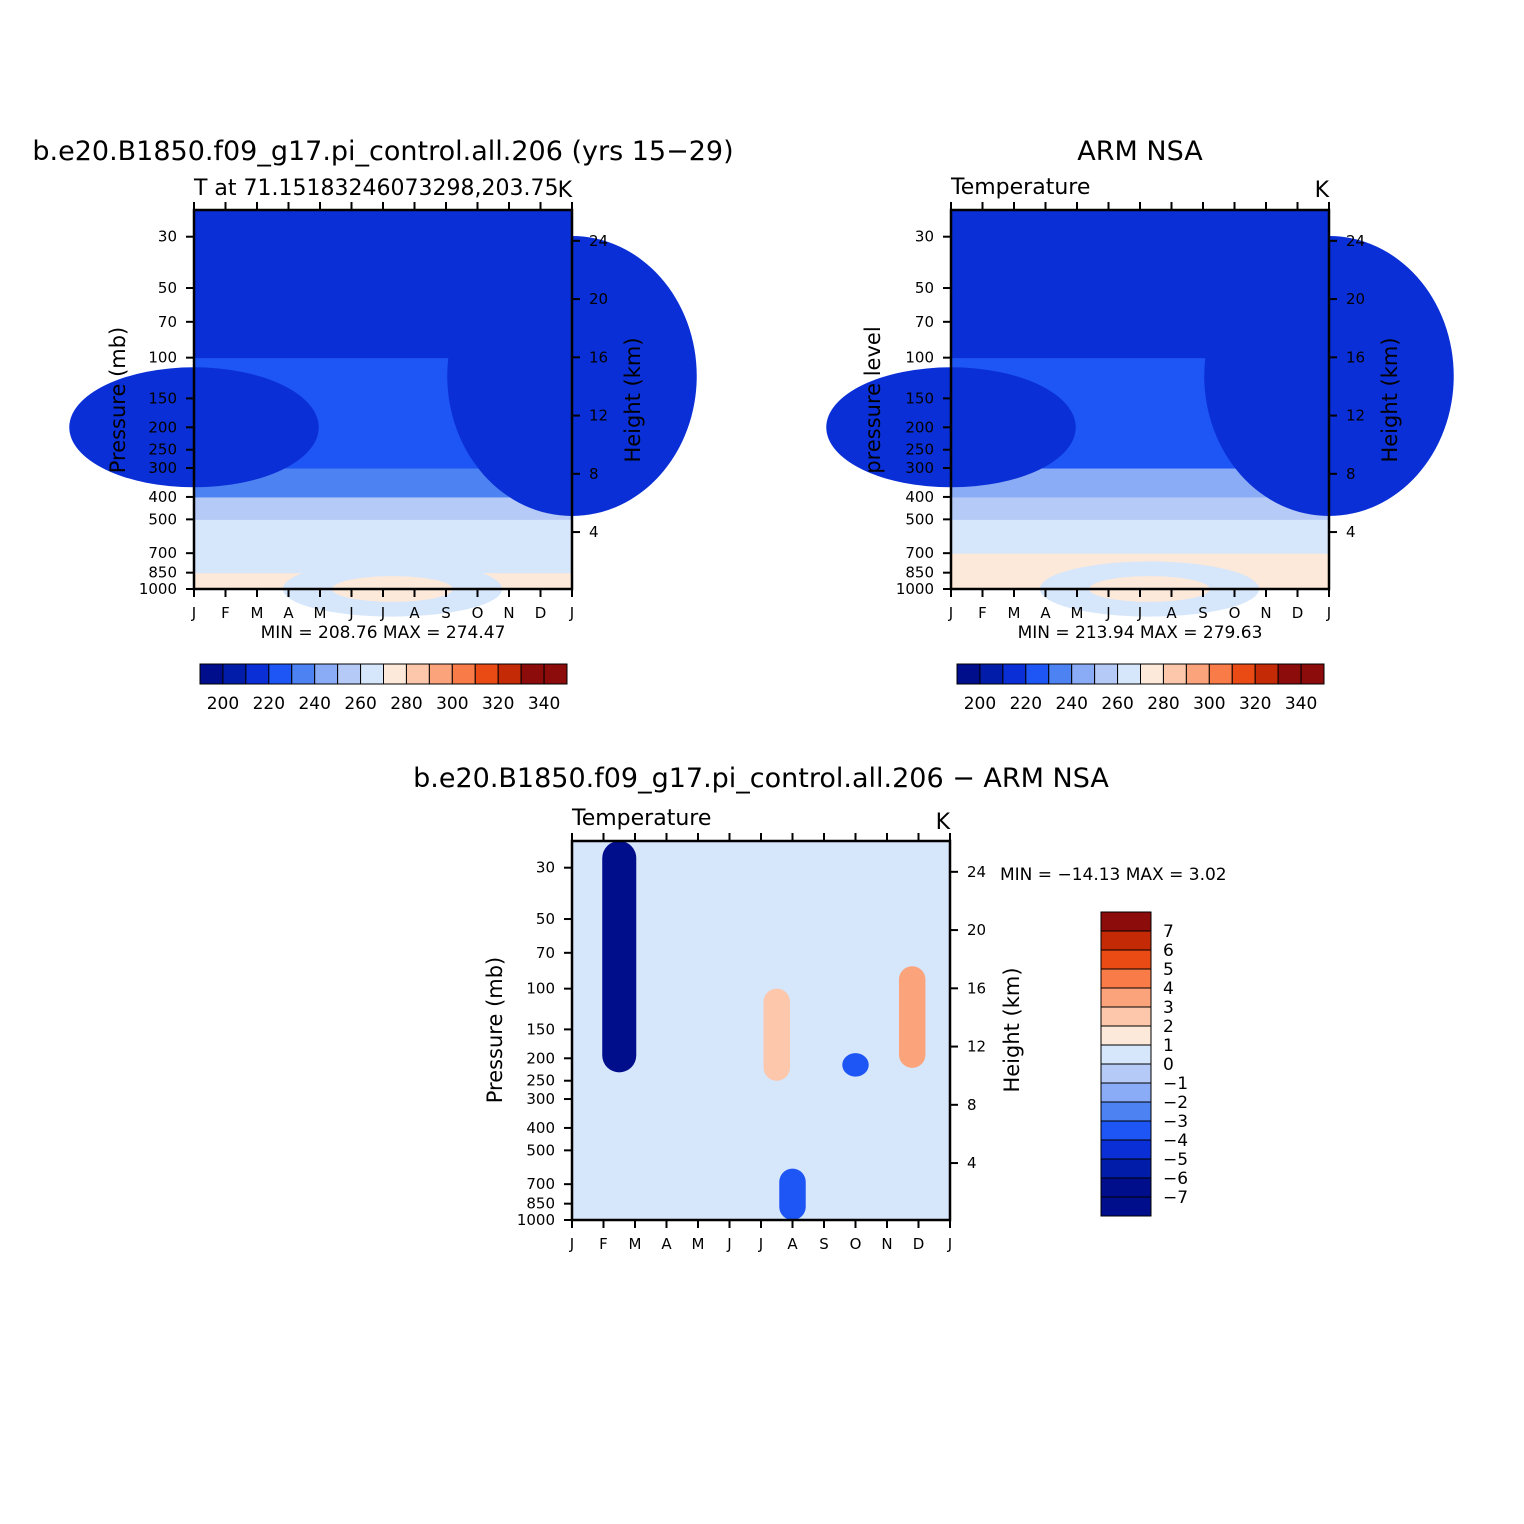 The image size is (1524, 1524). What do you see at coordinates (1140, 151) in the screenshot?
I see `panel-title: ARM NSA` at bounding box center [1140, 151].